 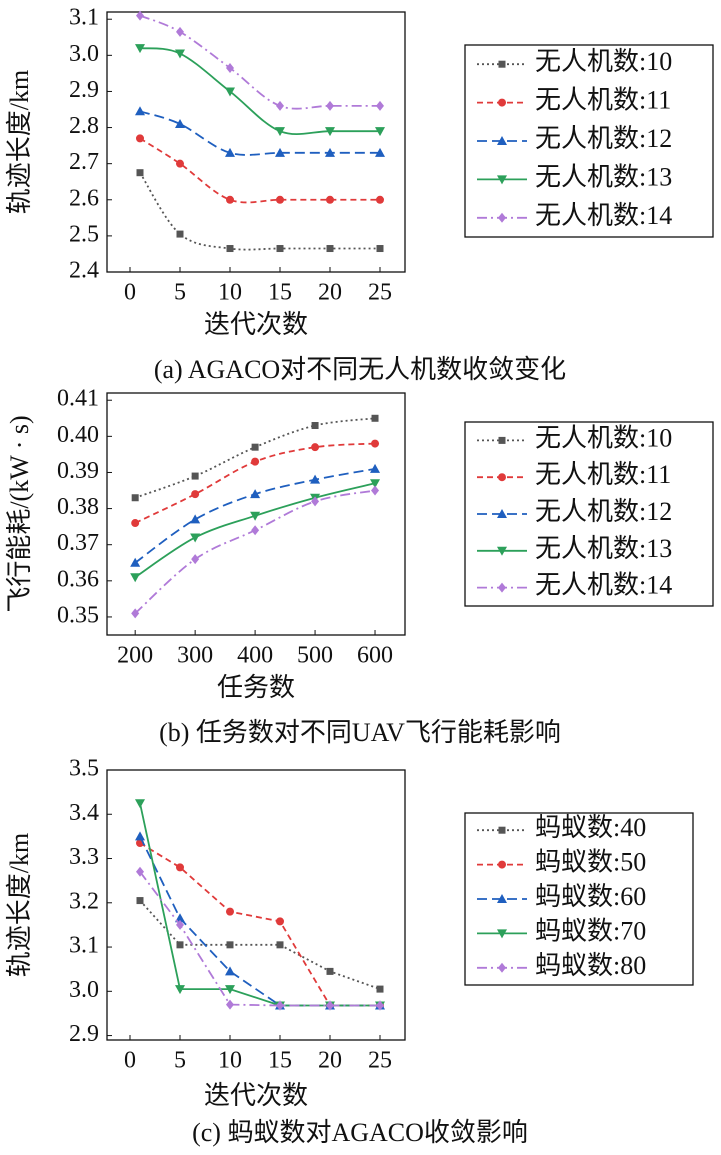 I want to click on y-tick-label: 3.1, so click(x=84, y=18).